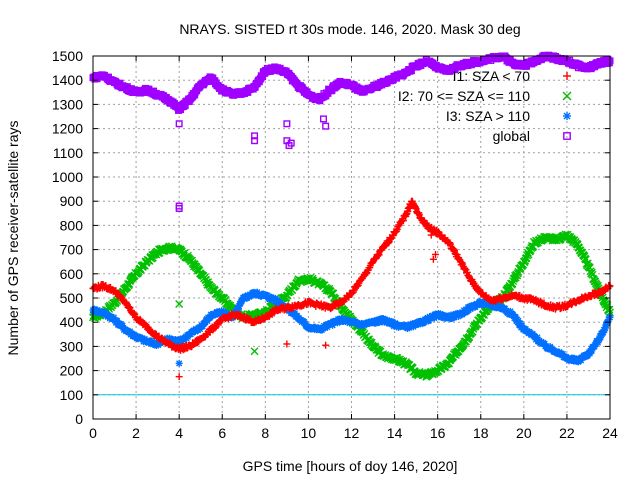 This screenshot has height=480, width=640. What do you see at coordinates (13, 238) in the screenshot?
I see `y-axis-label: Number of GPS receiver-satellite rays` at bounding box center [13, 238].